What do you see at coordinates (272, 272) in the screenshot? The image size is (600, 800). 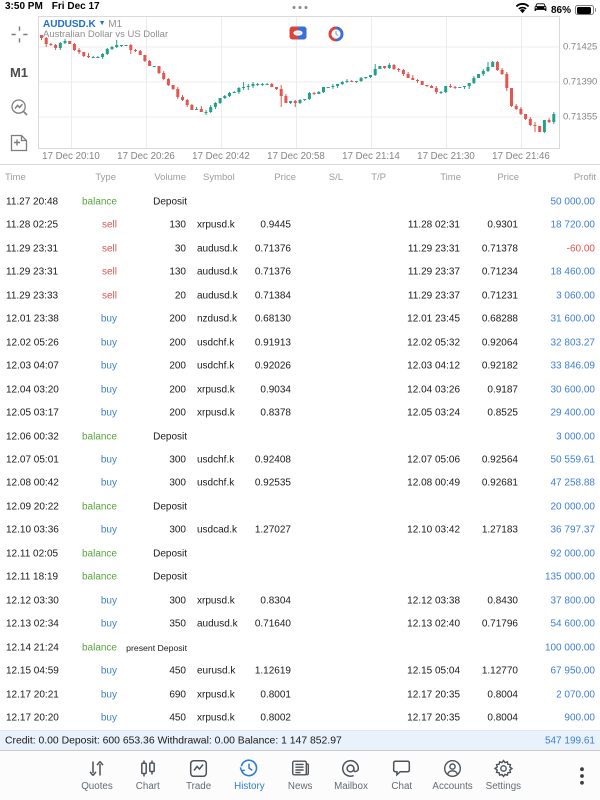 I see `open-price: 0.71376` at bounding box center [272, 272].